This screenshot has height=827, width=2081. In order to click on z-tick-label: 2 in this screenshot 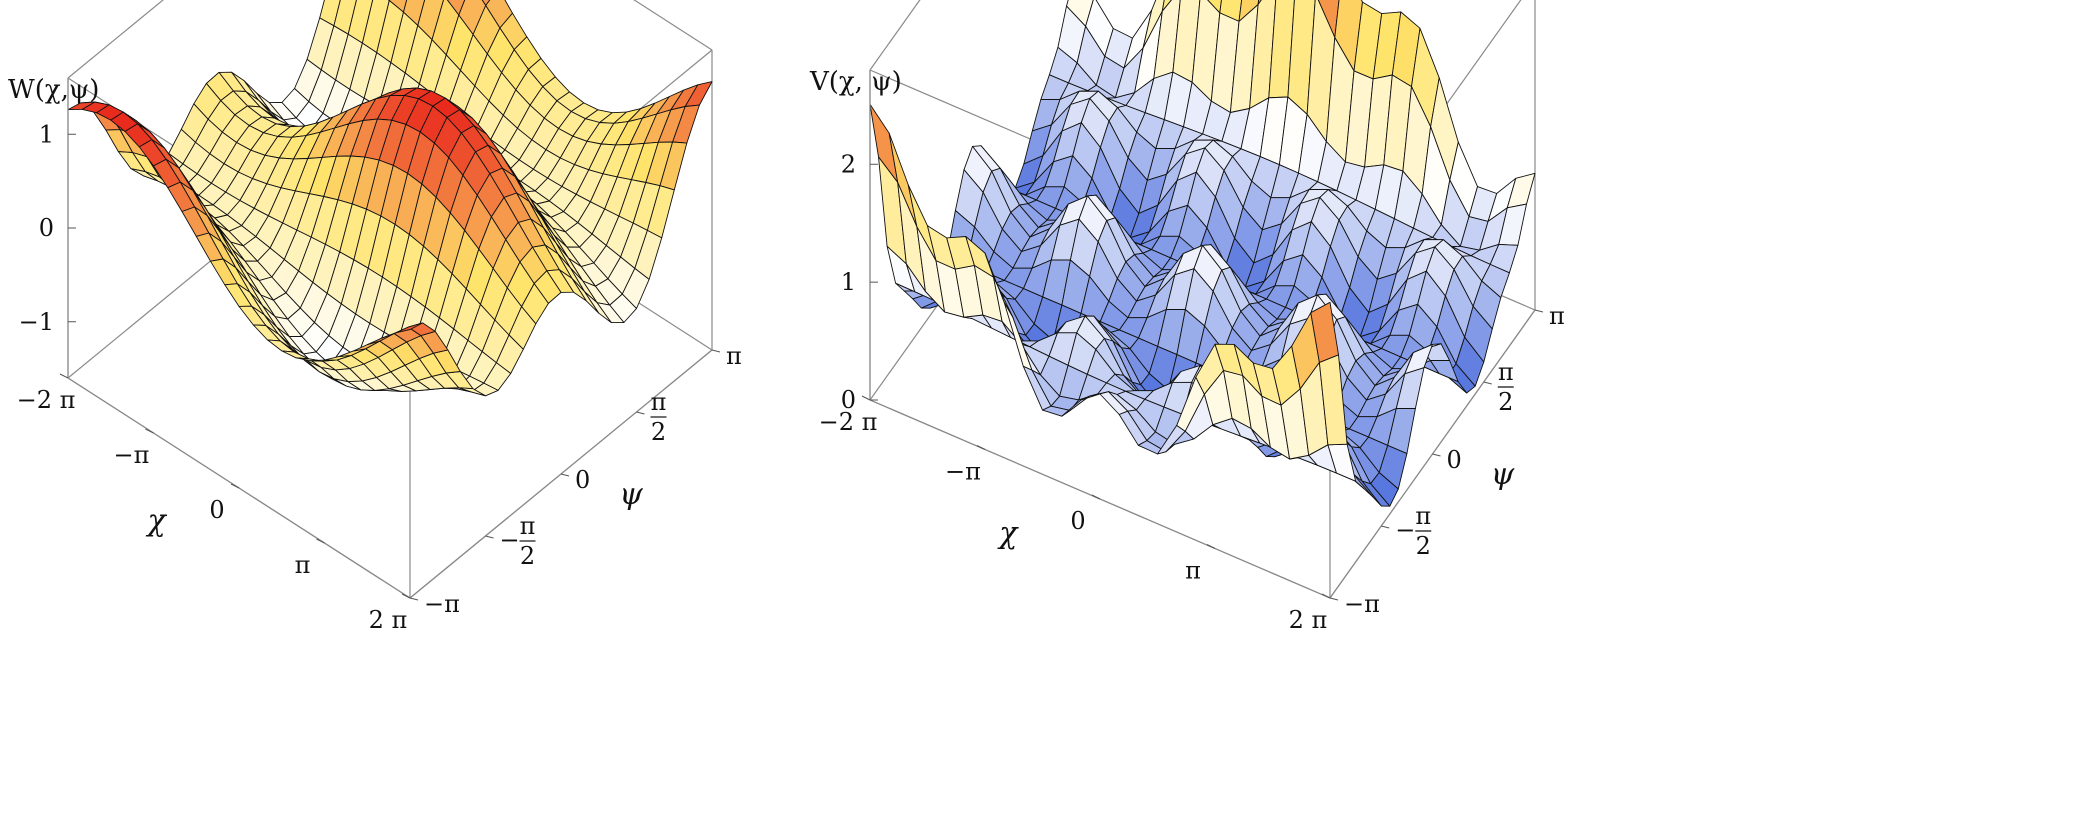, I will do `click(848, 164)`.